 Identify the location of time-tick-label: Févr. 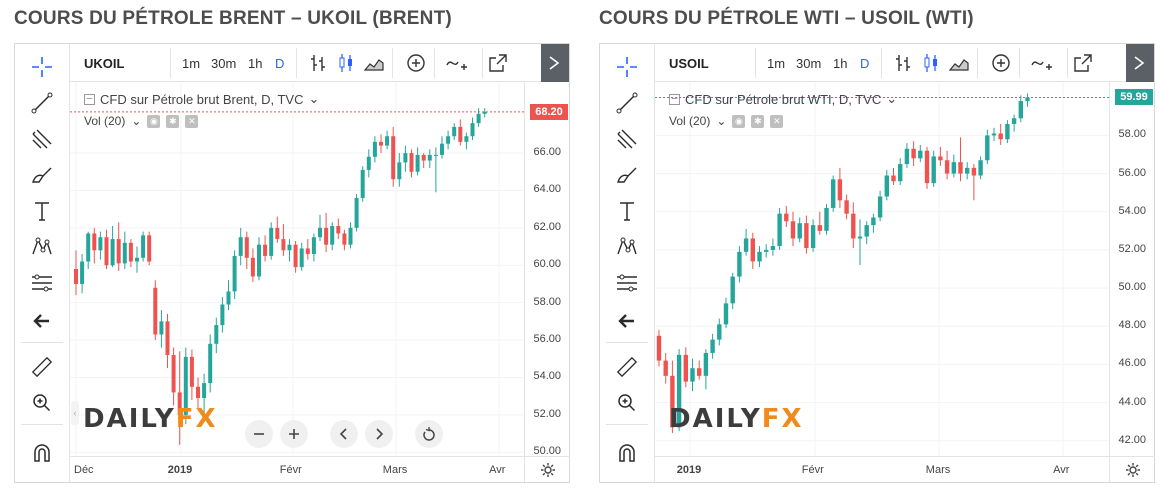
(290, 470).